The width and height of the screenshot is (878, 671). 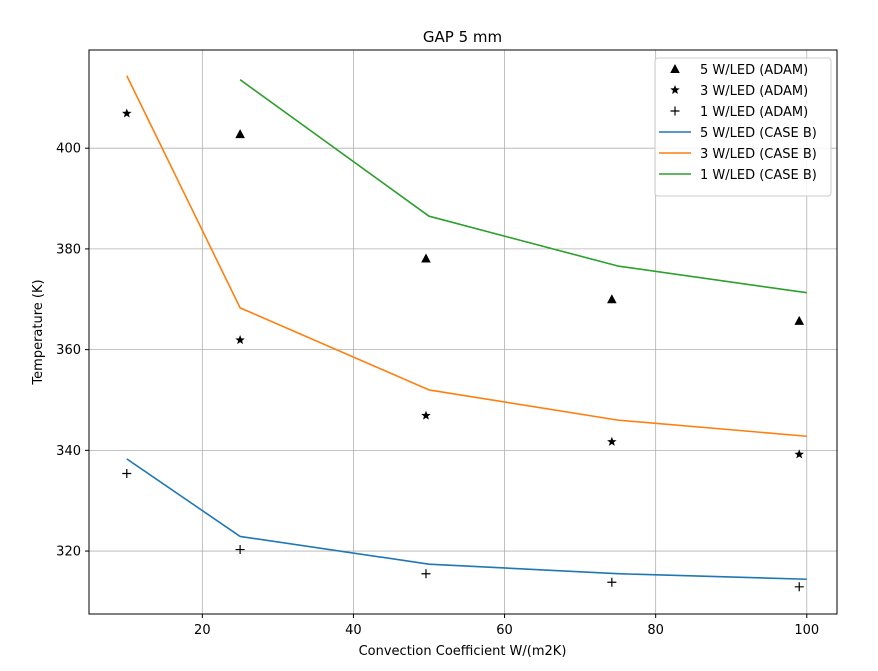 What do you see at coordinates (504, 630) in the screenshot?
I see `x-tick-label: 60` at bounding box center [504, 630].